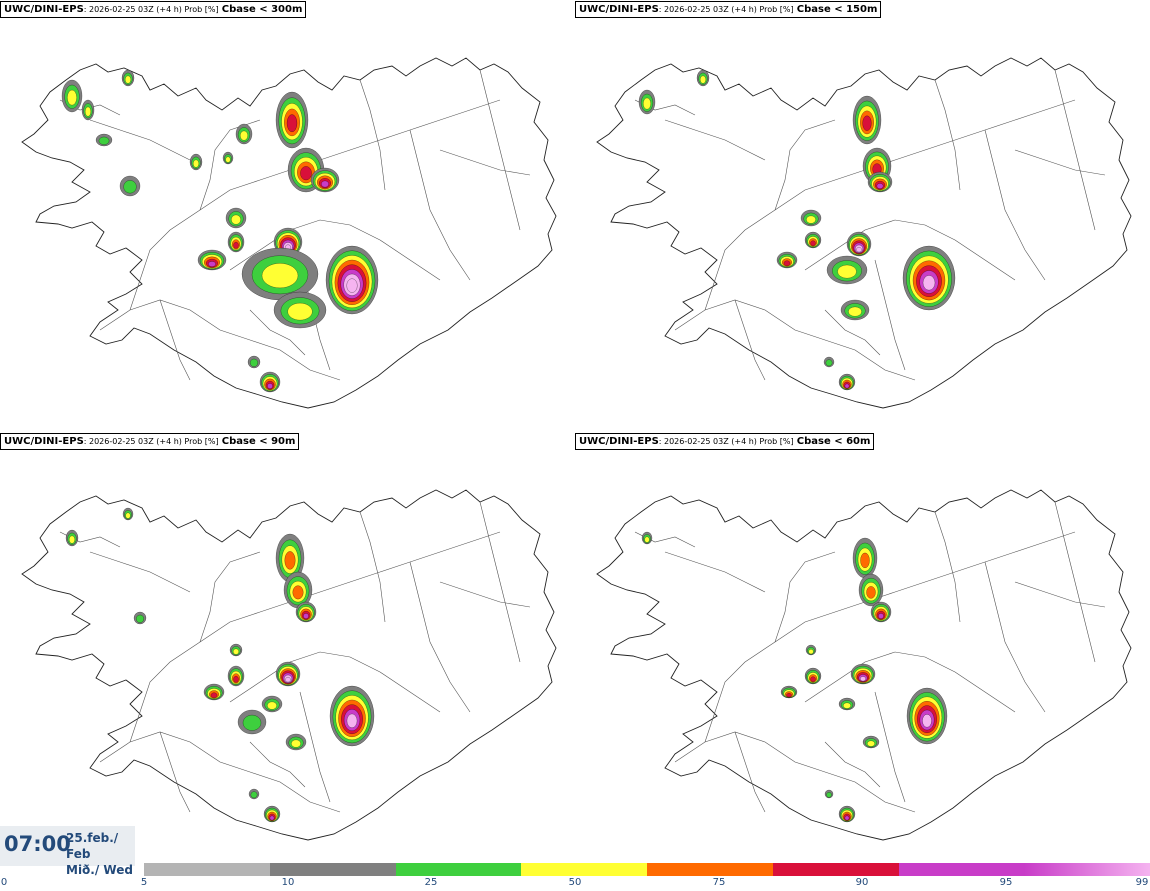 The width and height of the screenshot is (1150, 891). Describe the element at coordinates (99, 870) in the screenshot. I see `date-line-2: Mið./ Wed` at that location.